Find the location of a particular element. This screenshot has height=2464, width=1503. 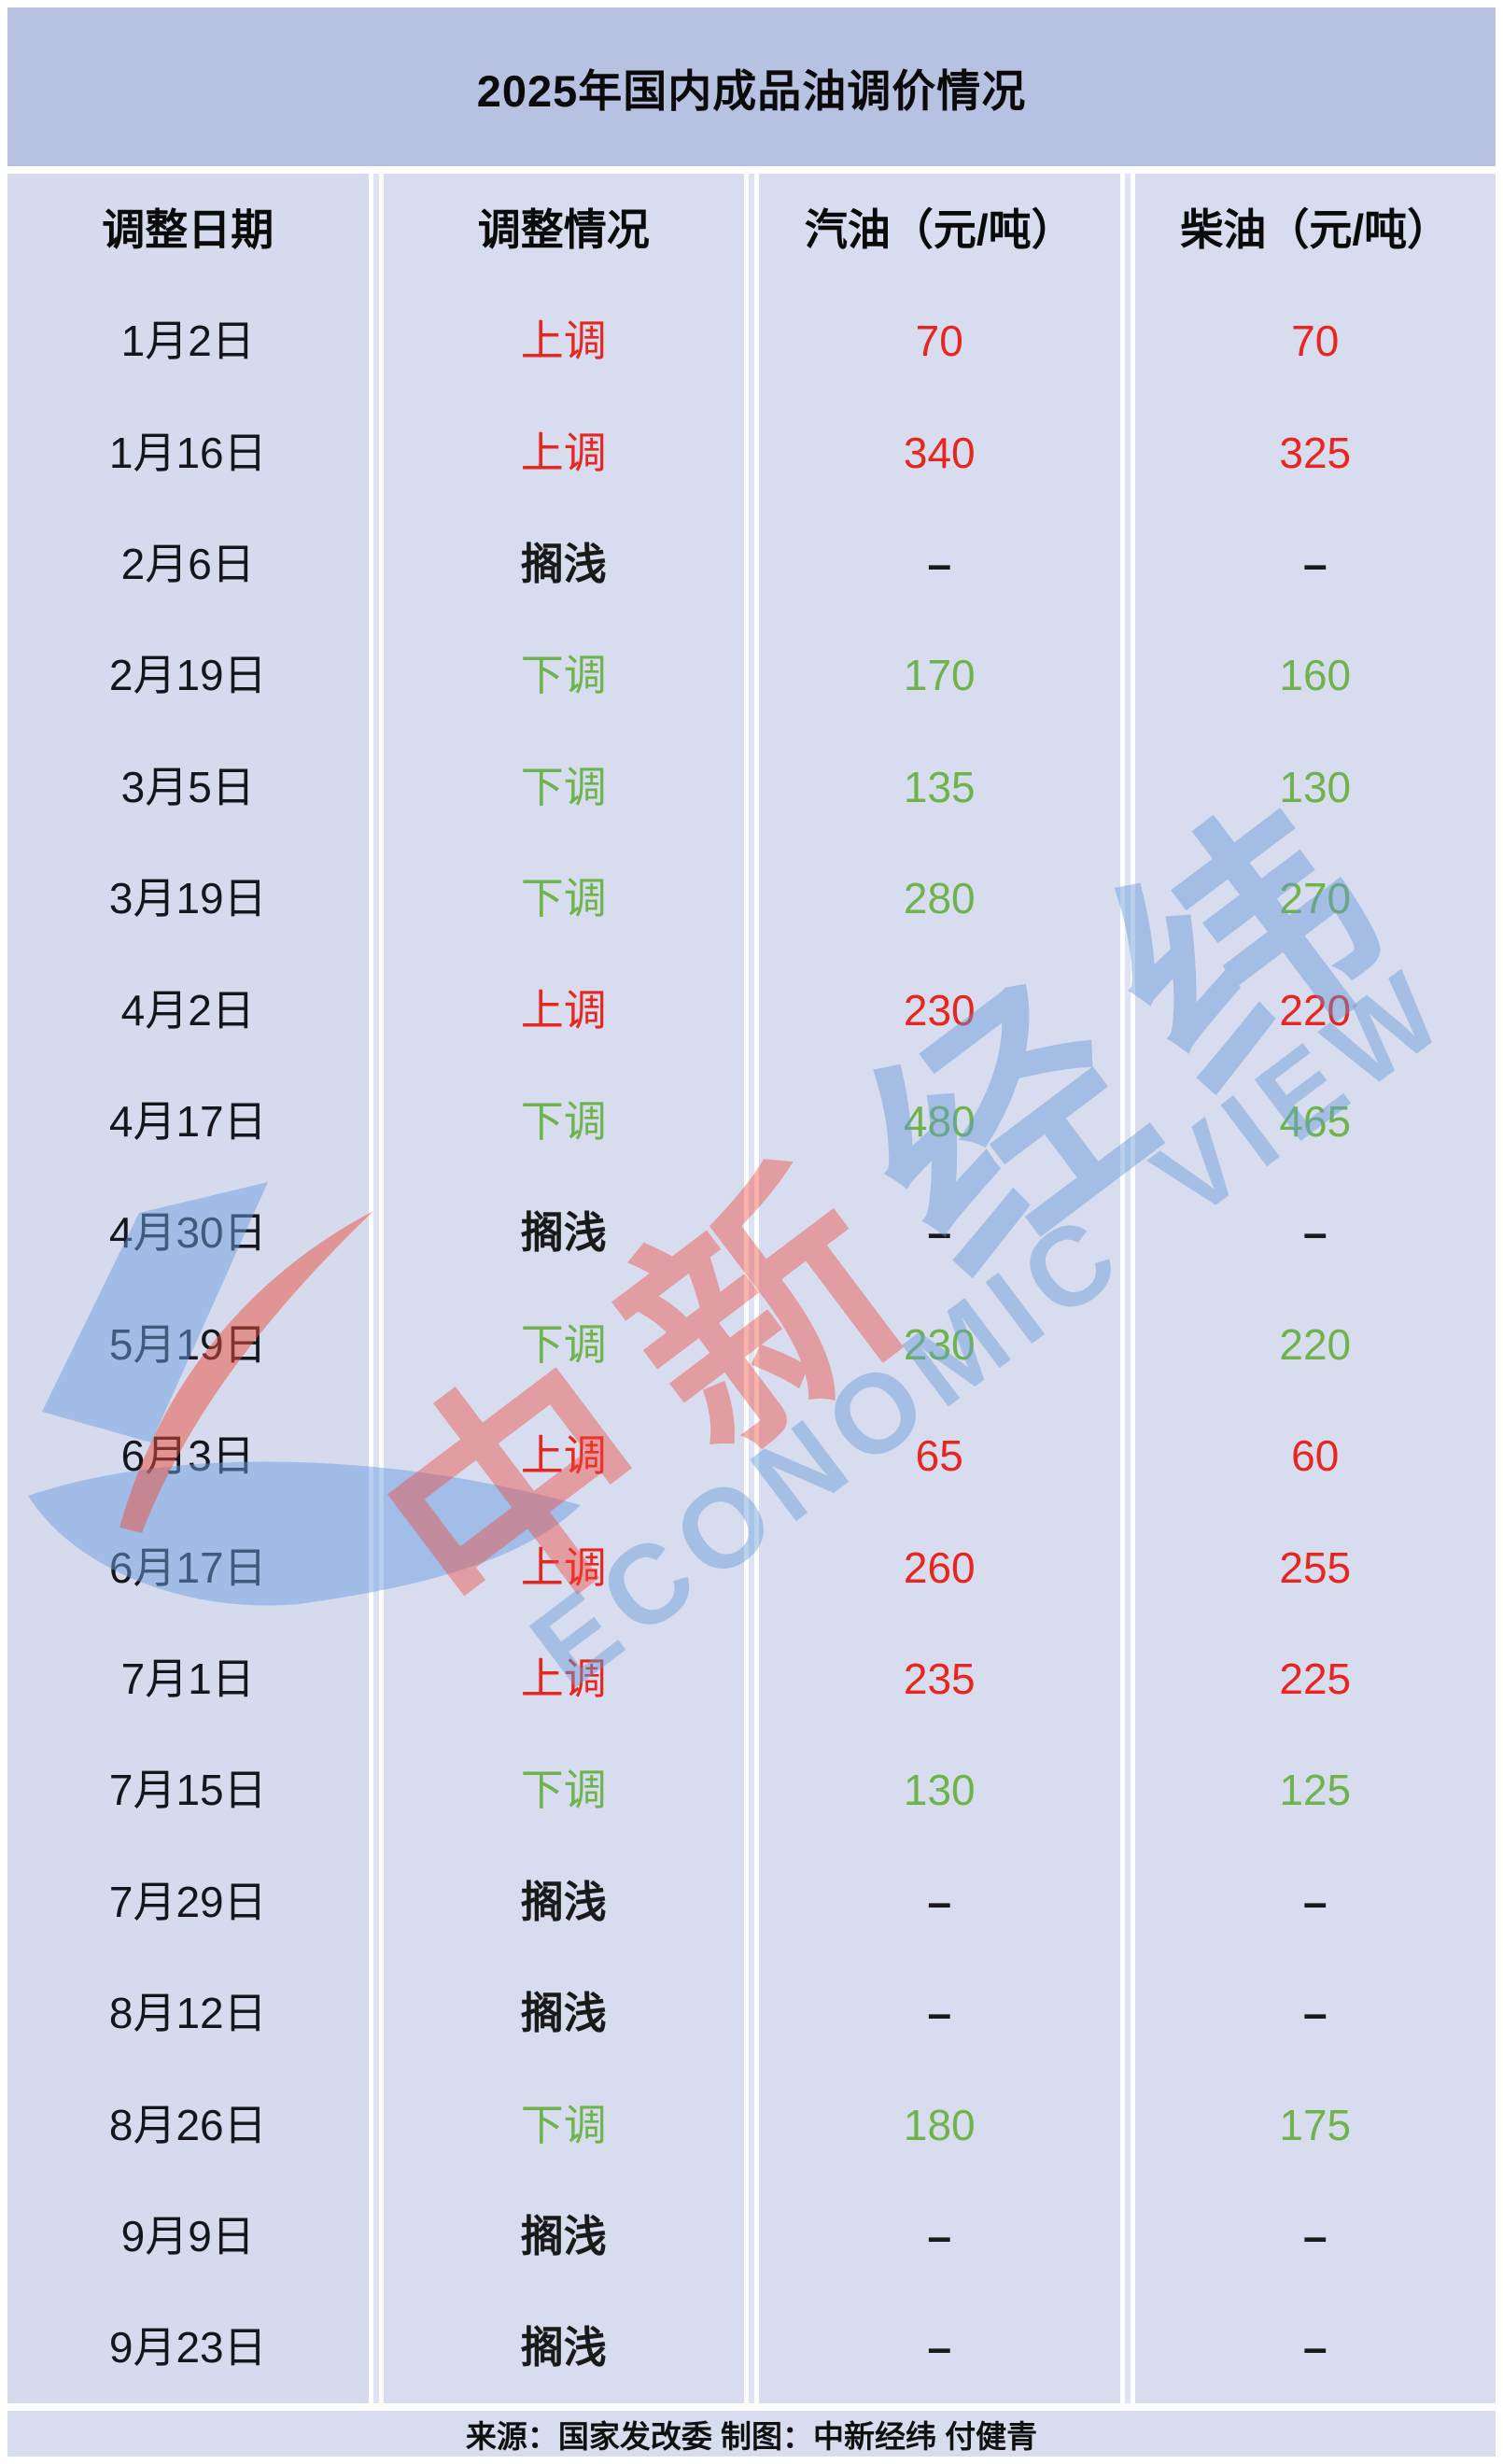

diesel-cell: 130 is located at coordinates (1316, 786).